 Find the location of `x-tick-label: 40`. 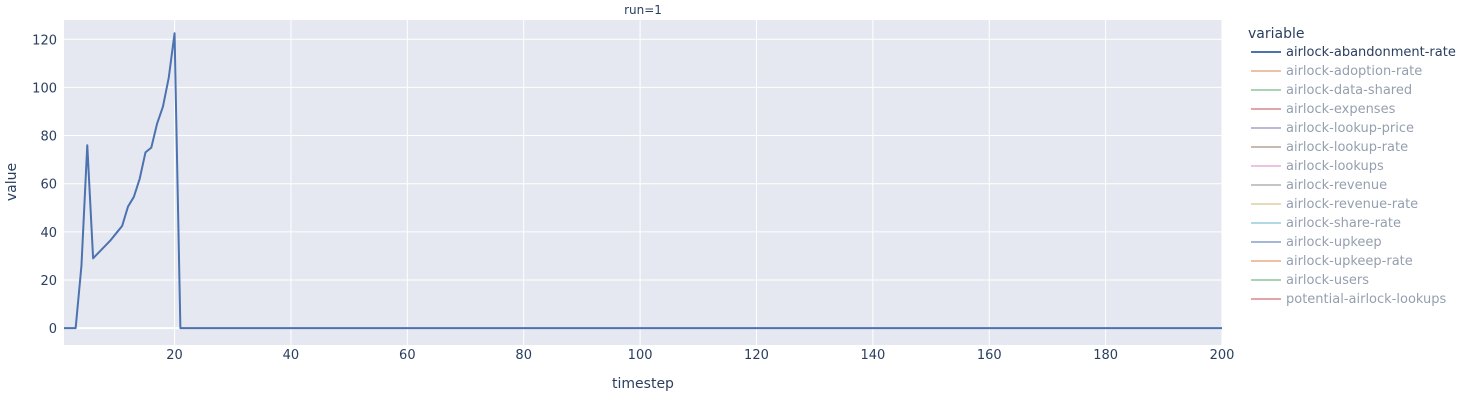

x-tick-label: 40 is located at coordinates (291, 355).